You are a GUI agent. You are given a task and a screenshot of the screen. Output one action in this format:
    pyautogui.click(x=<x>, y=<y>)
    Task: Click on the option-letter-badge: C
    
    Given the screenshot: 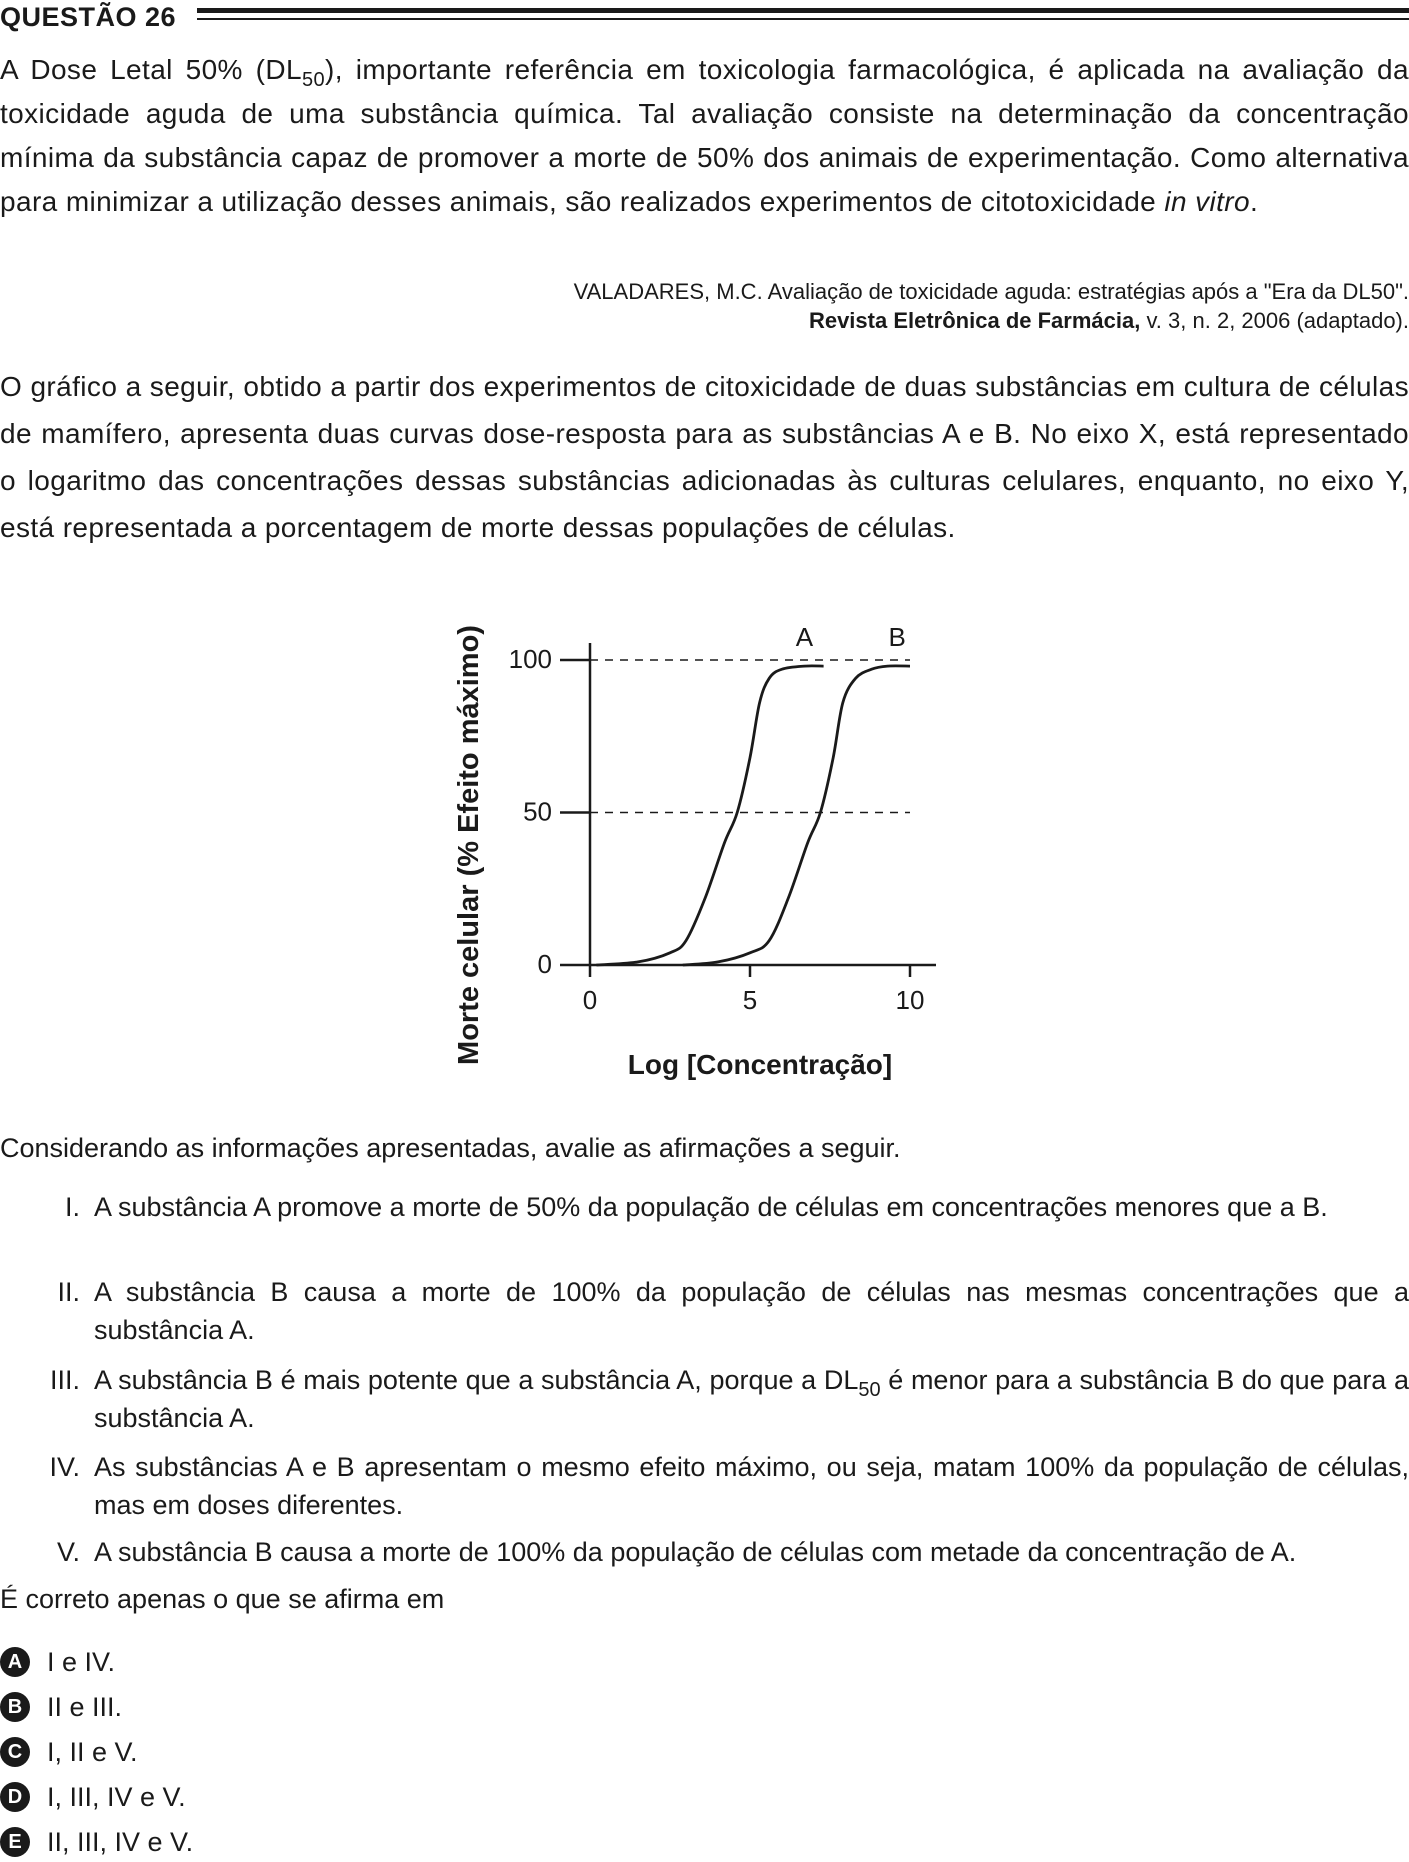 What is the action you would take?
    pyautogui.click(x=15, y=1752)
    